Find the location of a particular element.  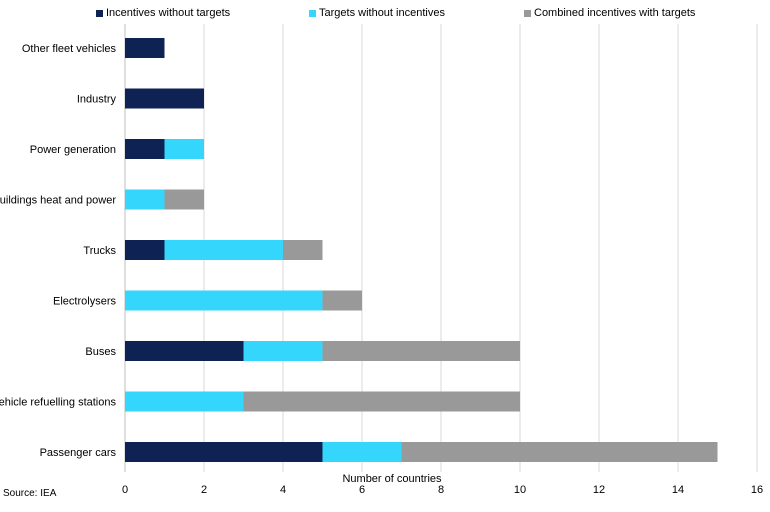

legend-item-combined: Combined incentives with targets is located at coordinates (609, 13).